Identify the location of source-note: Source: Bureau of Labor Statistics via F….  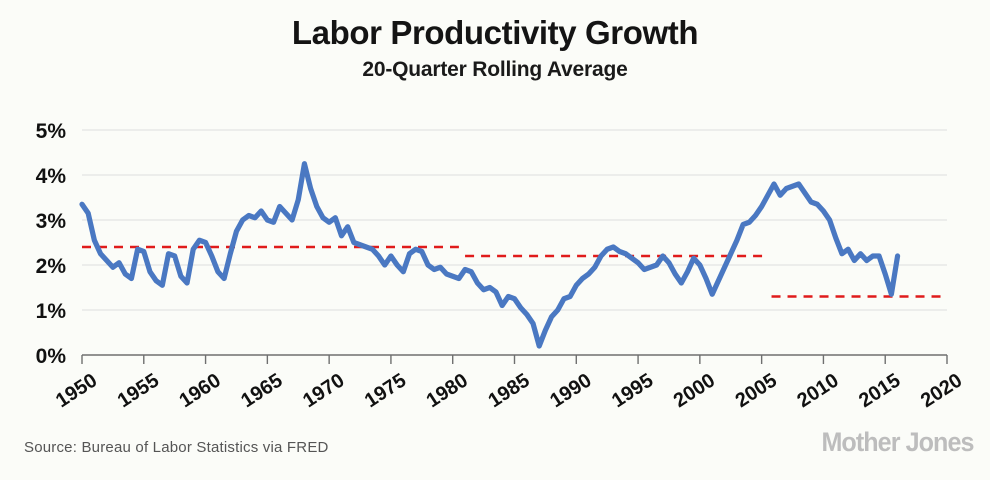
(176, 447).